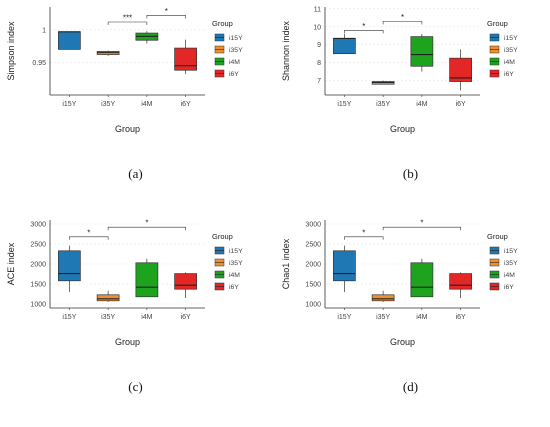 This screenshot has height=427, width=550. What do you see at coordinates (38, 225) in the screenshot?
I see `y-tick-label: 3000` at bounding box center [38, 225].